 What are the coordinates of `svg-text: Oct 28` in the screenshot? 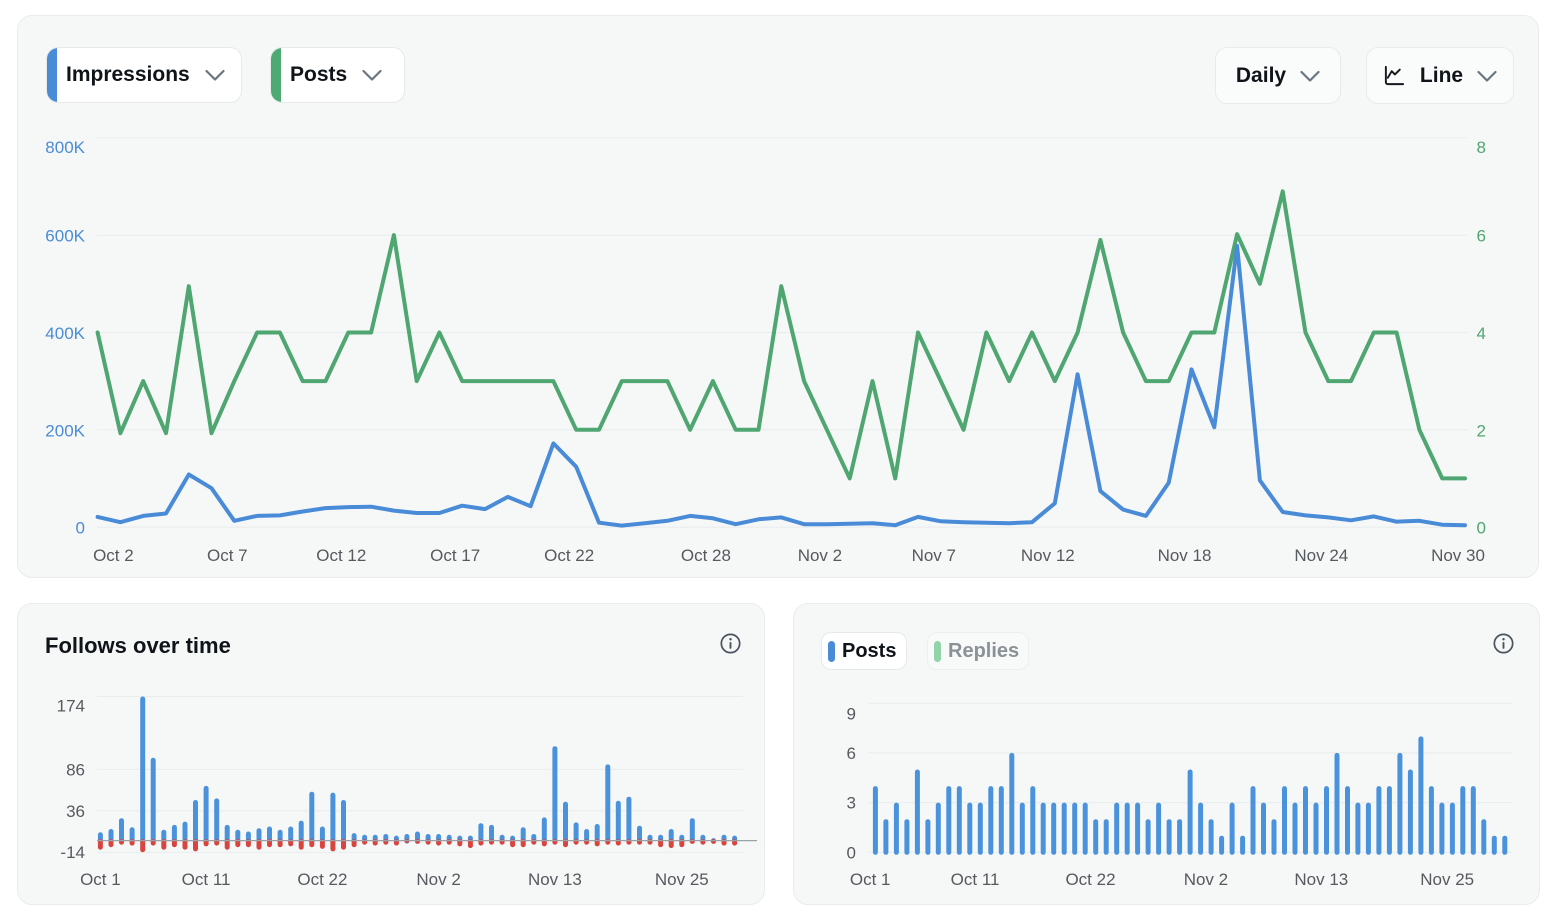 It's located at (706, 555).